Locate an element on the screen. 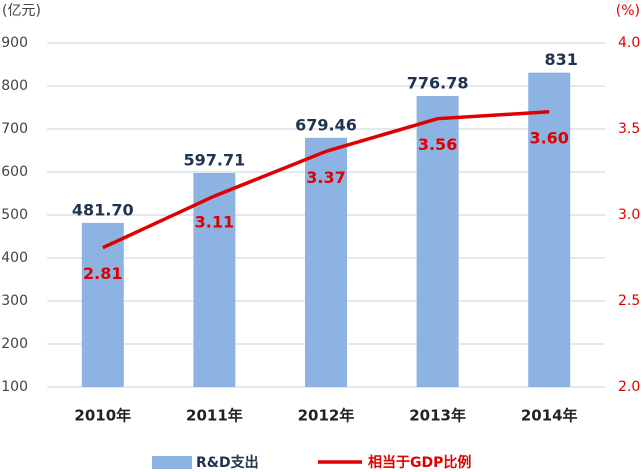 This screenshot has height=472, width=644. y-tick-label: 200 is located at coordinates (14, 344).